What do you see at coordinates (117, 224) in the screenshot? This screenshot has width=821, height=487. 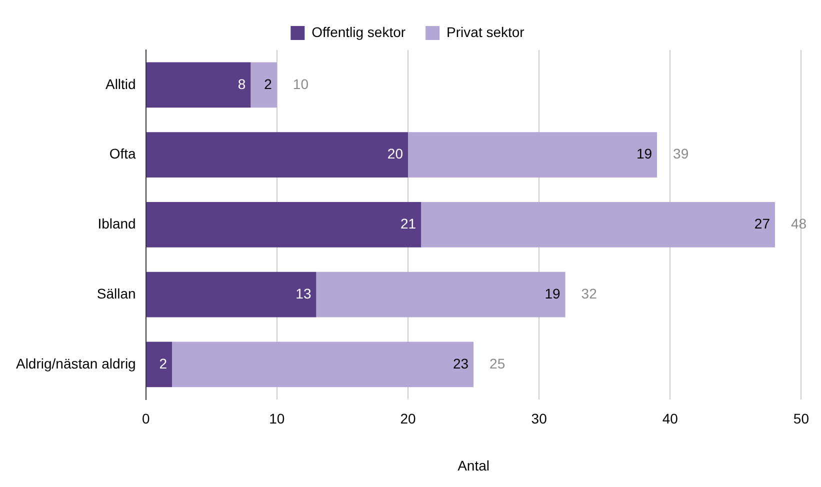 I see `y-tick-label: Ibland` at bounding box center [117, 224].